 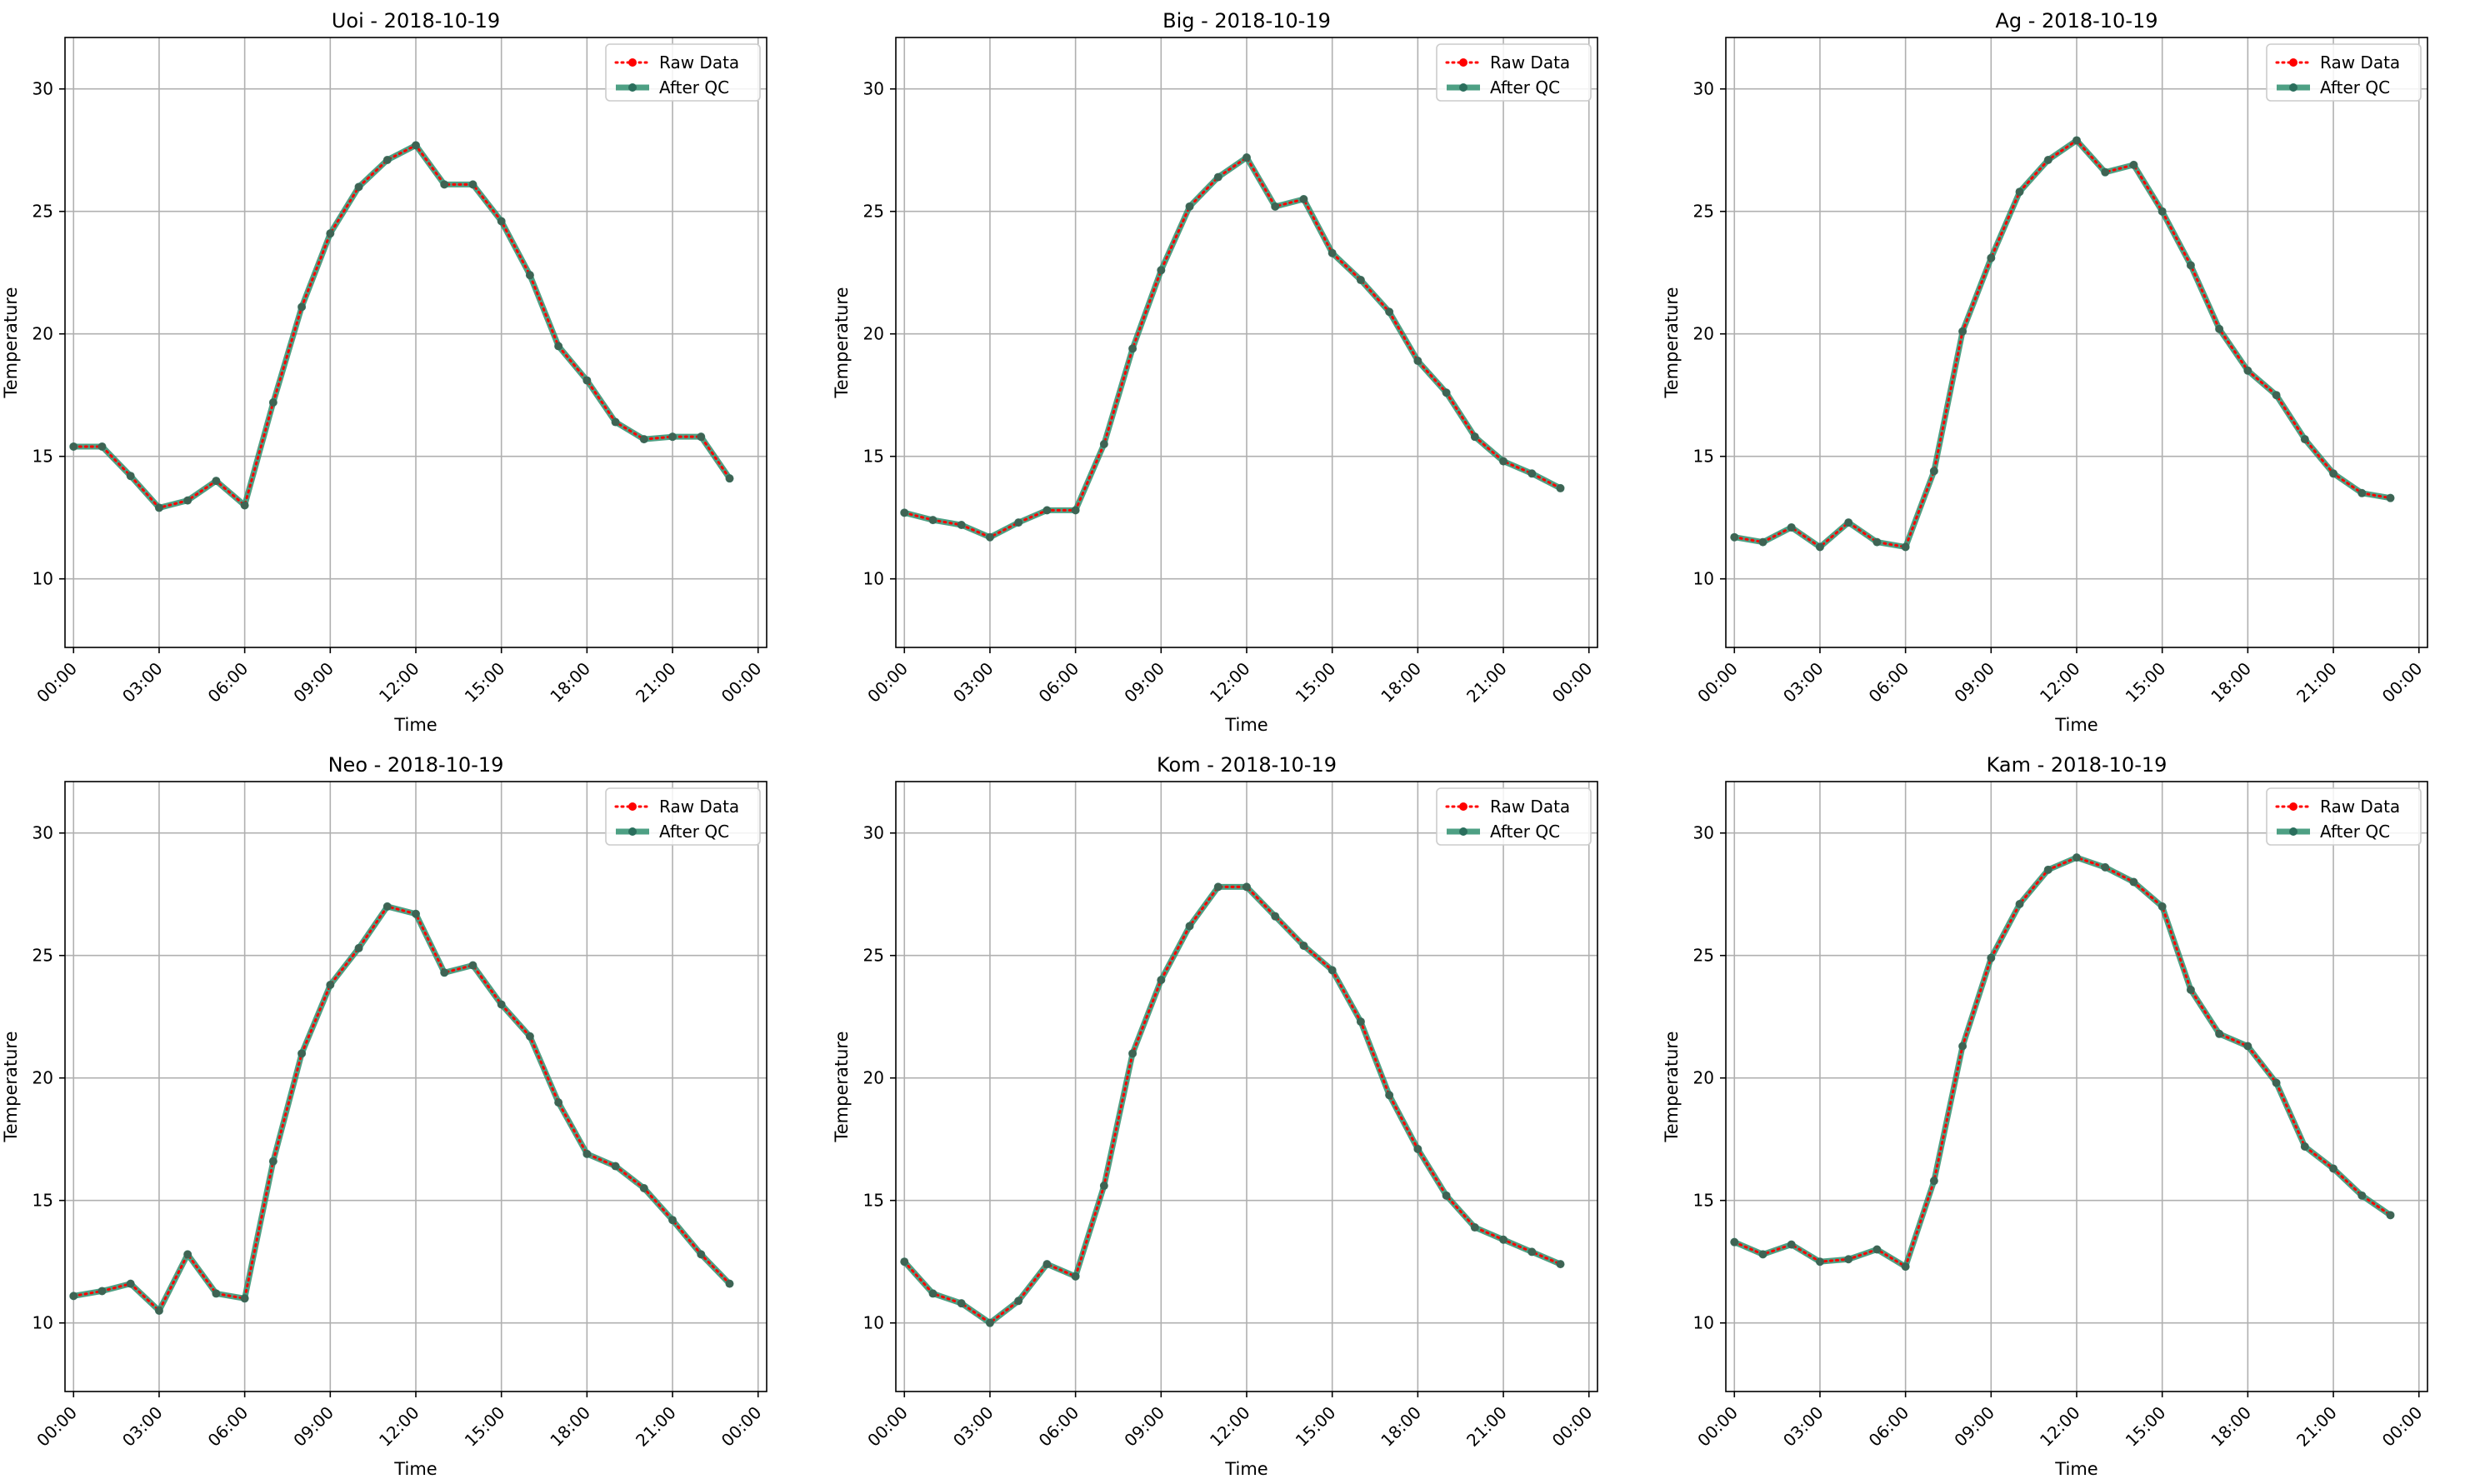 What do you see at coordinates (1144, 682) in the screenshot?
I see `x-tick-label: 09:00` at bounding box center [1144, 682].